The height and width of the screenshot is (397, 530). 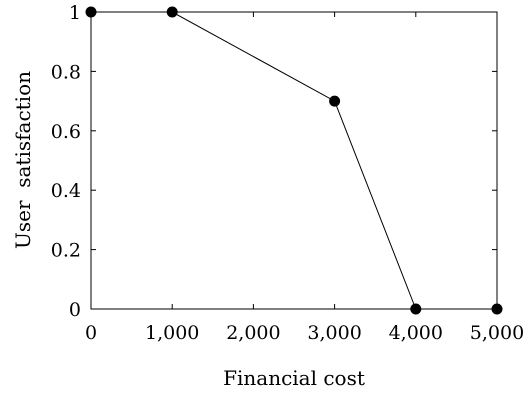 What do you see at coordinates (416, 333) in the screenshot?
I see `x-tick-label: 4,000` at bounding box center [416, 333].